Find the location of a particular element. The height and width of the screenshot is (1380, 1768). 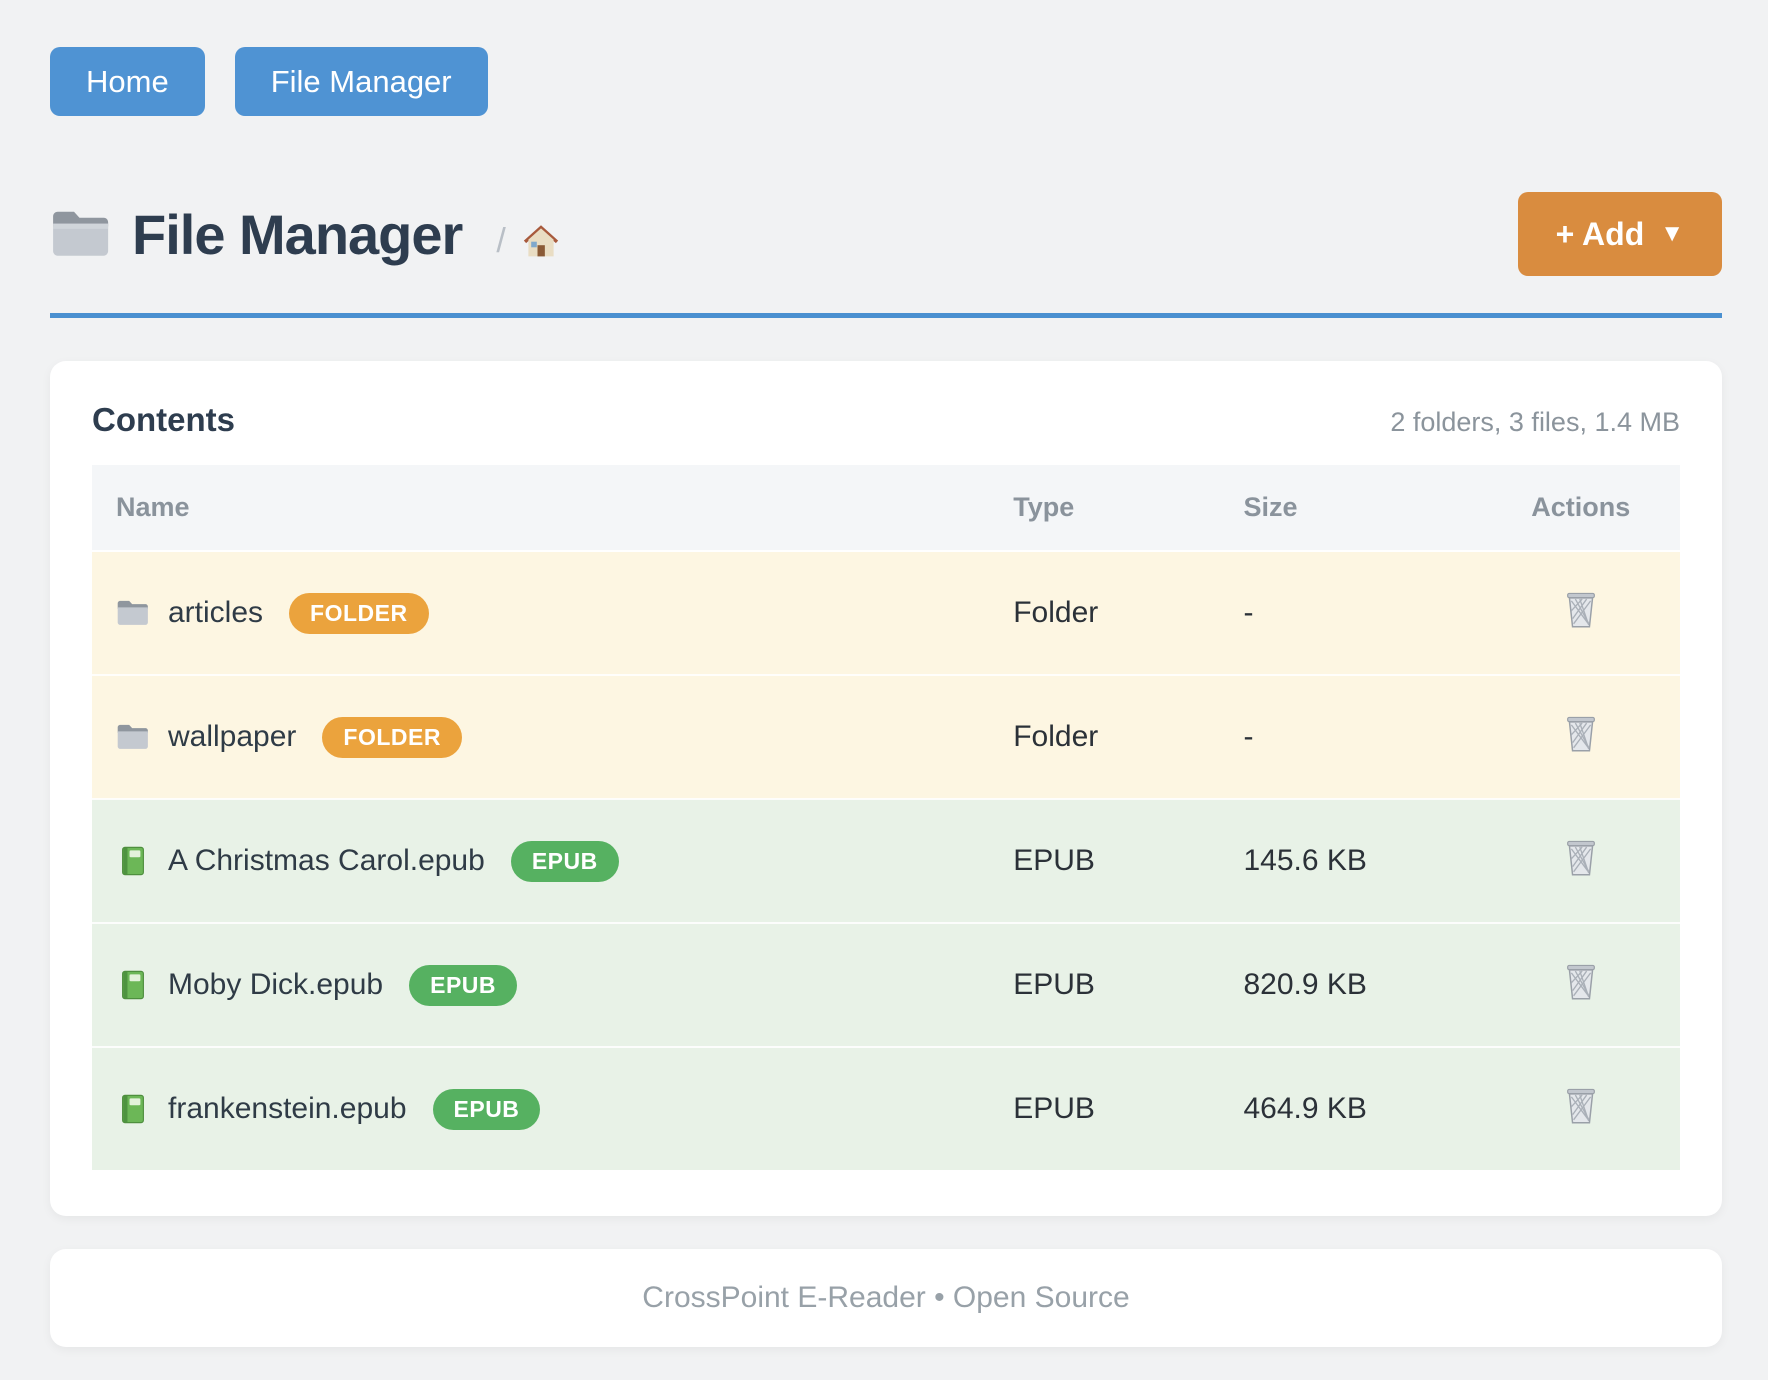

page-header: File Manager / + Add ▼ is located at coordinates (886, 234).